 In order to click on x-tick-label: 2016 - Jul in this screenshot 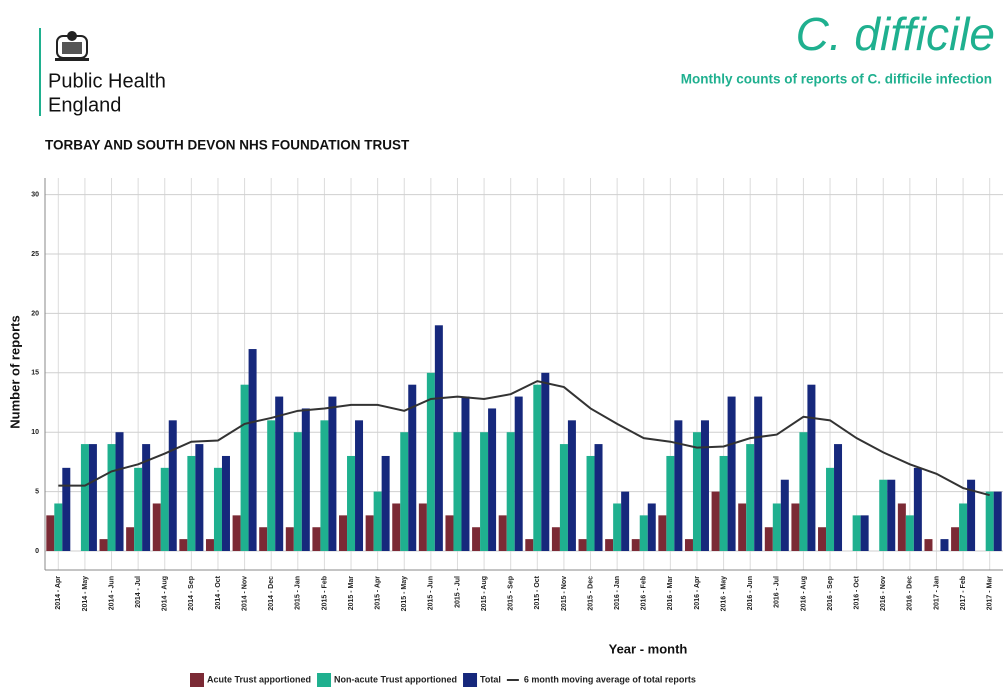, I will do `click(777, 592)`.